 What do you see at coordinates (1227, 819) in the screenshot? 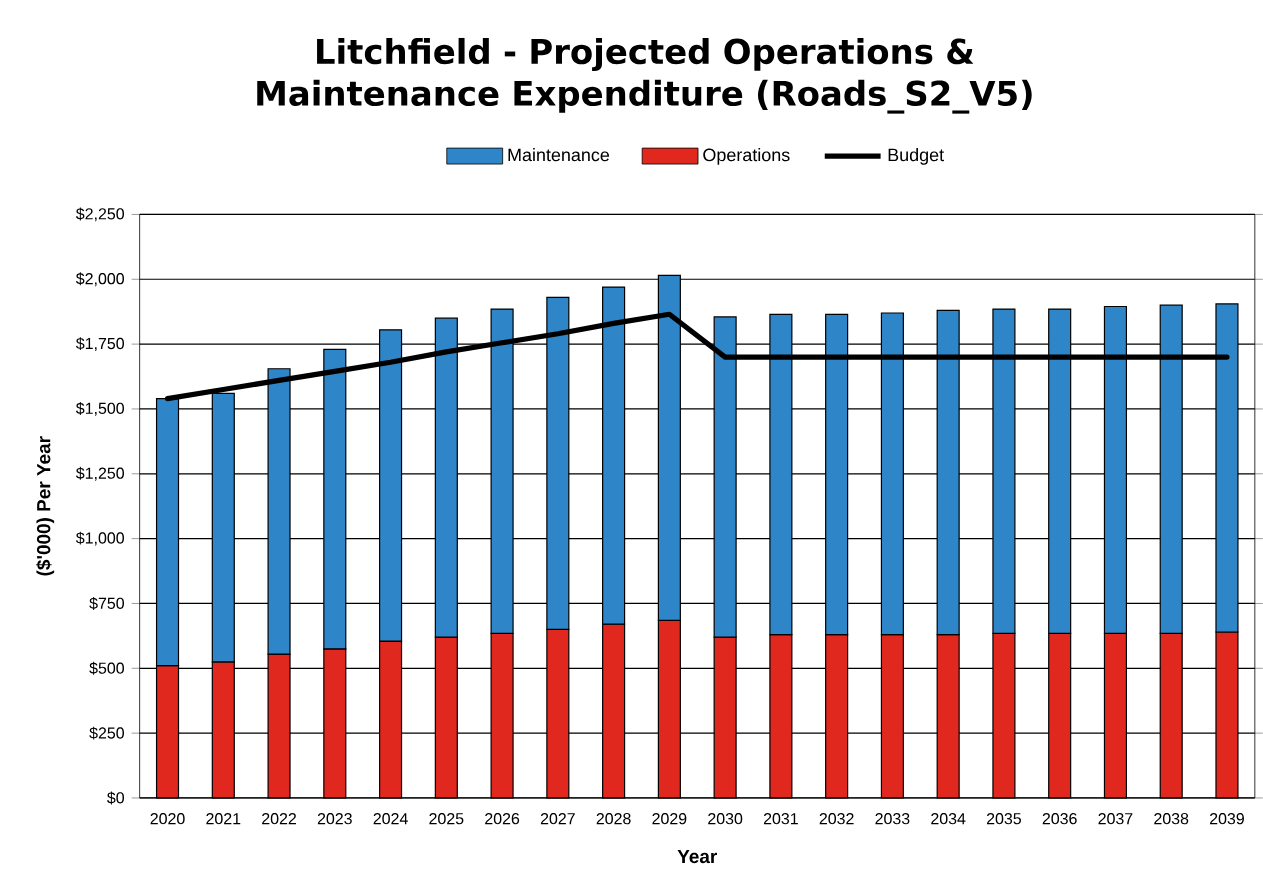
I see `x-tick-label: 2039` at bounding box center [1227, 819].